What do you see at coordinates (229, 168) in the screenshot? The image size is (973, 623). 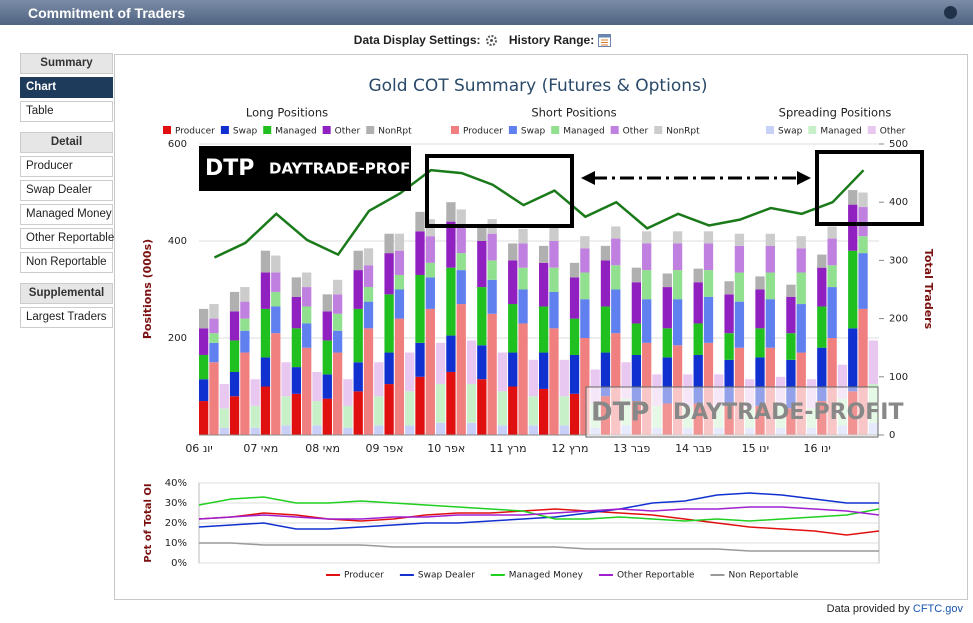 I see `watermark-logo: DTP` at bounding box center [229, 168].